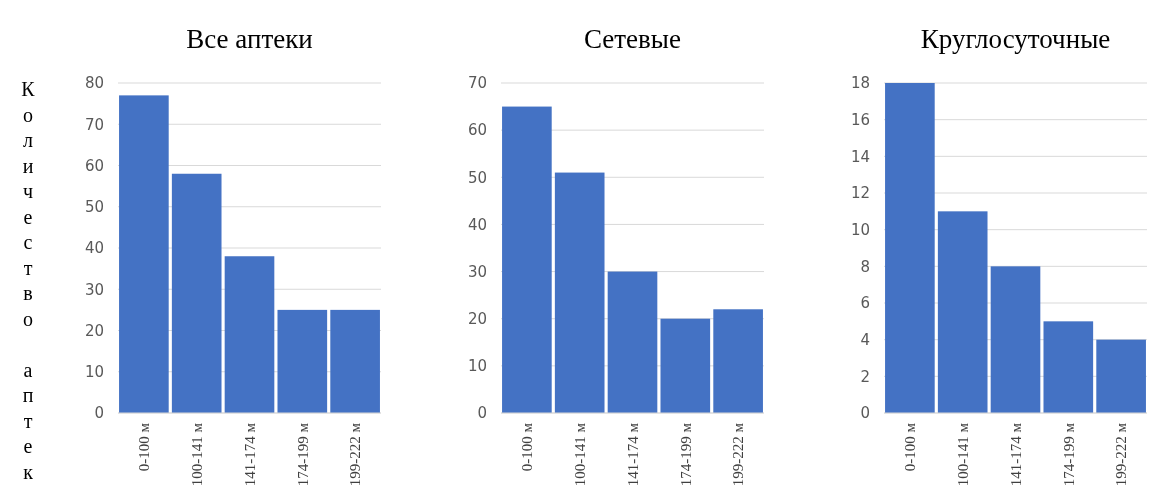 Image resolution: width=1149 pixels, height=499 pixels. Describe the element at coordinates (860, 119) in the screenshot. I see `y-tick-label: 16` at that location.